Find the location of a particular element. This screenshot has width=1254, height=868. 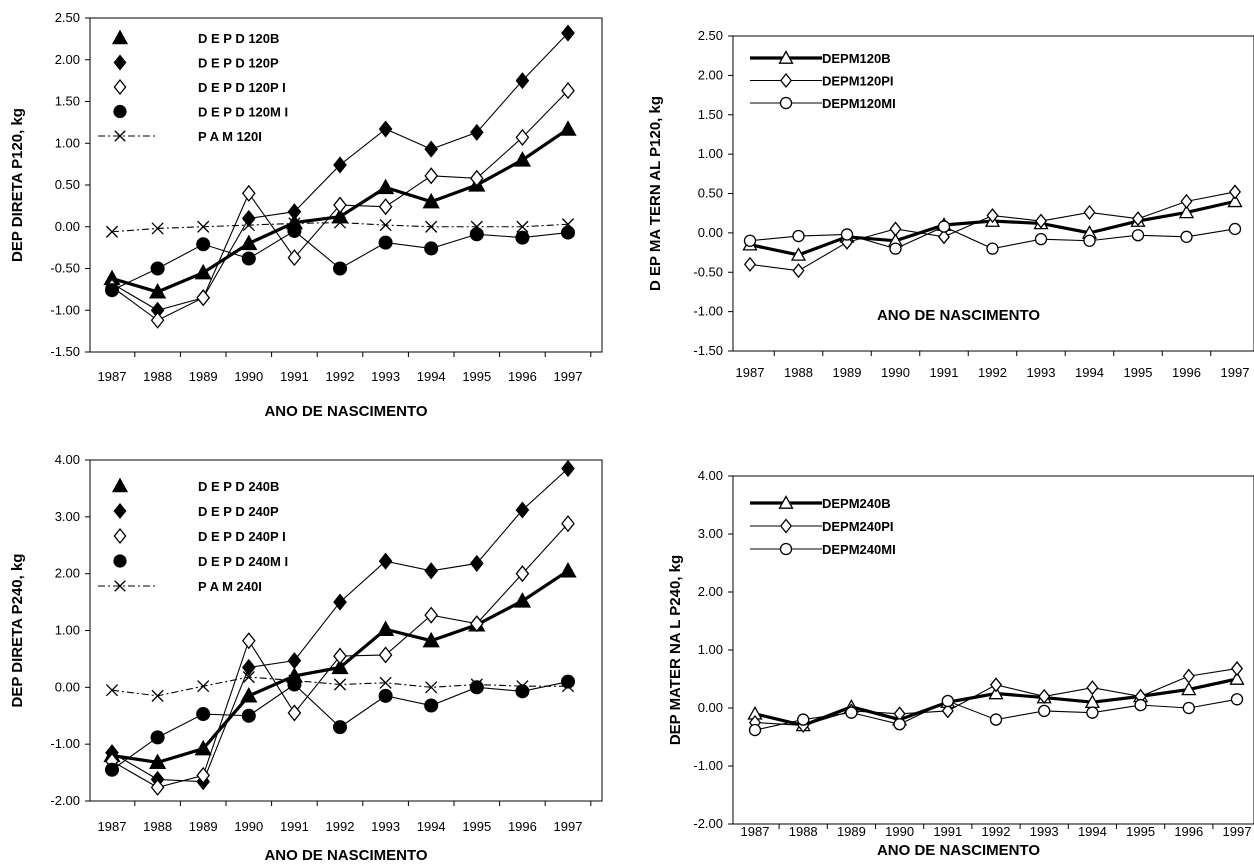

y-tick-label: 0.50 is located at coordinates (67, 184).